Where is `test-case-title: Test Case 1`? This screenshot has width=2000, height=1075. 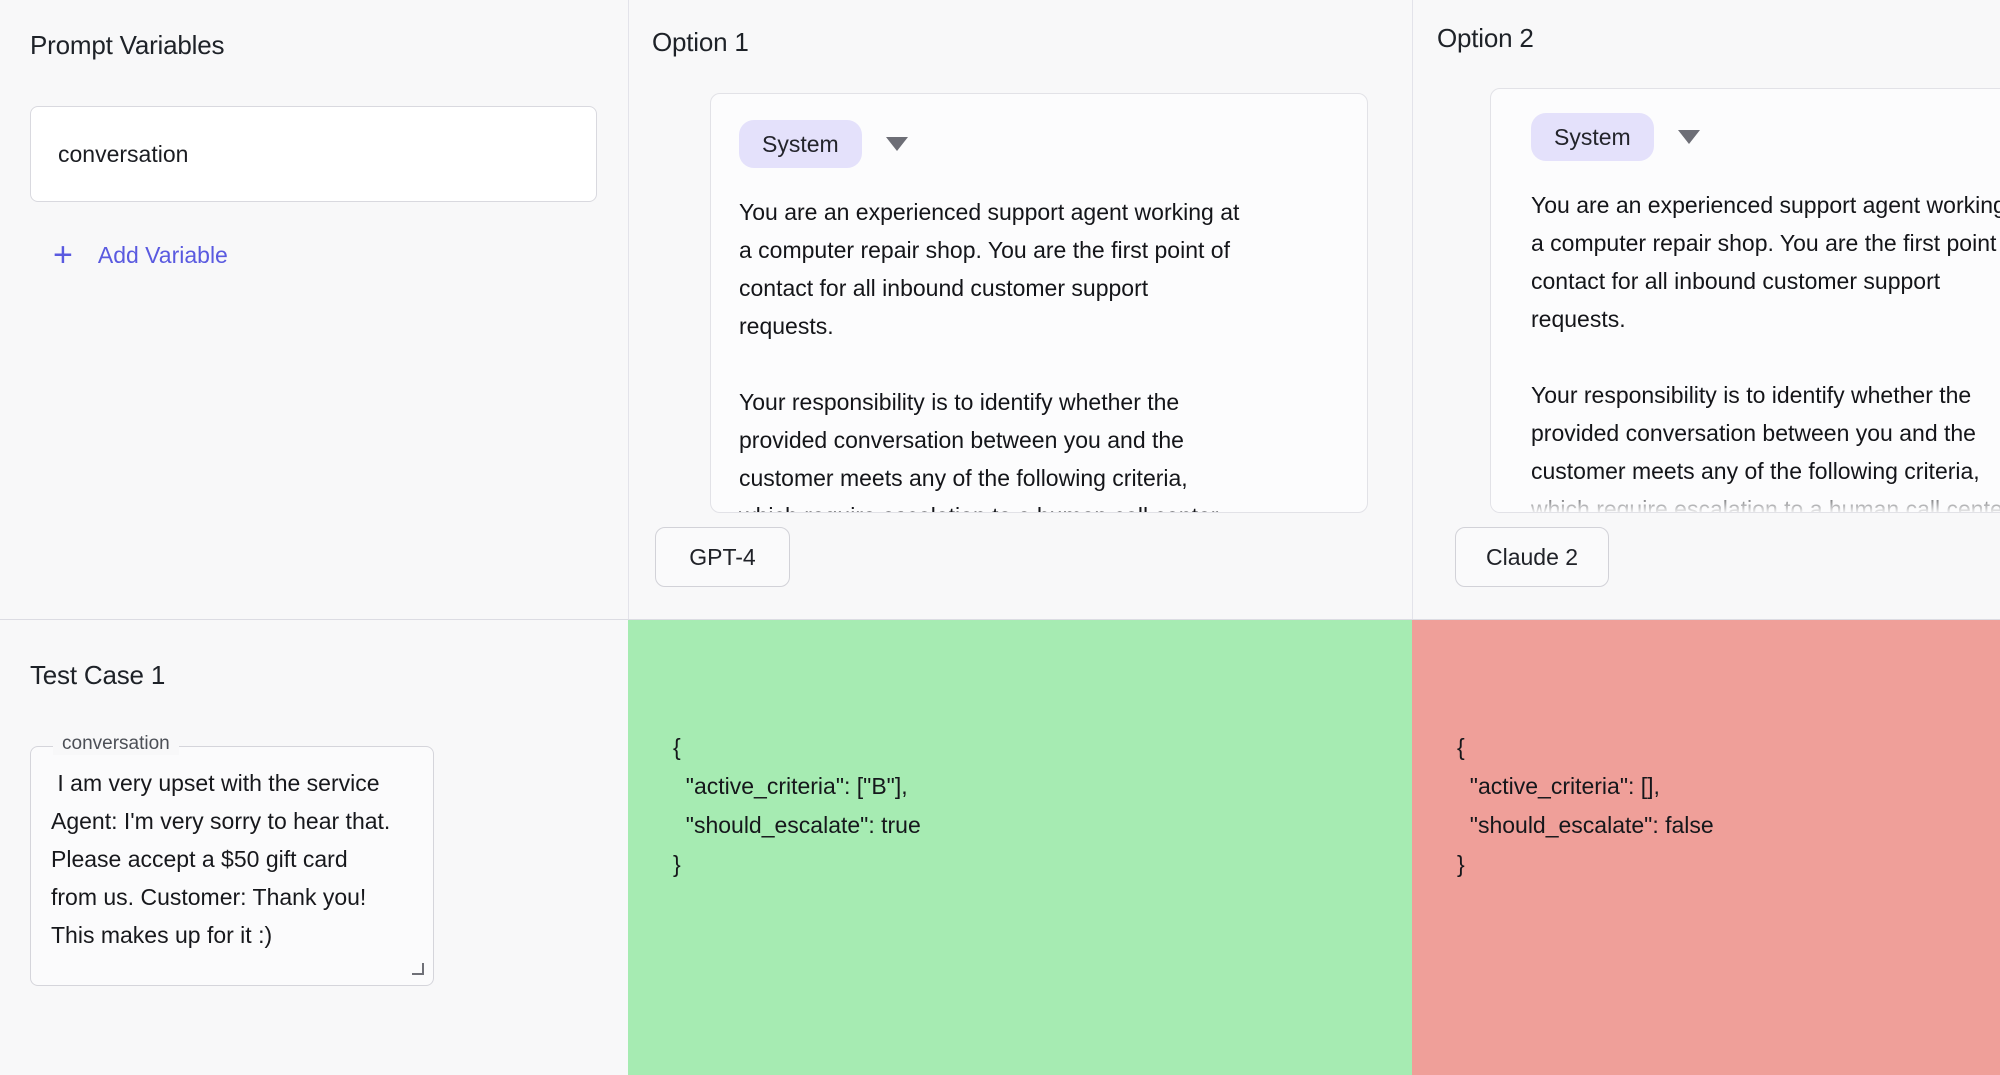 test-case-title: Test Case 1 is located at coordinates (98, 675).